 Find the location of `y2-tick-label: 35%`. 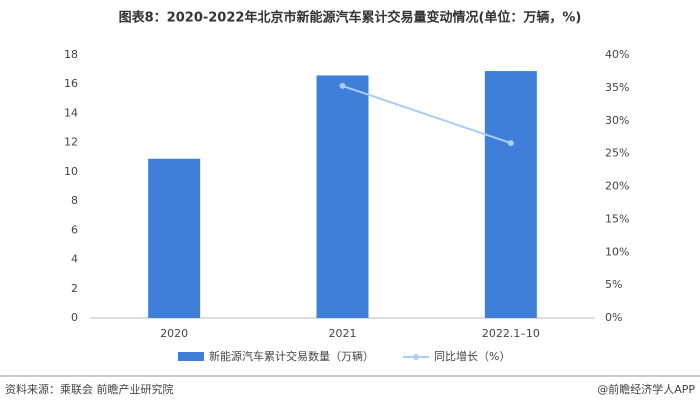

y2-tick-label: 35% is located at coordinates (617, 87).